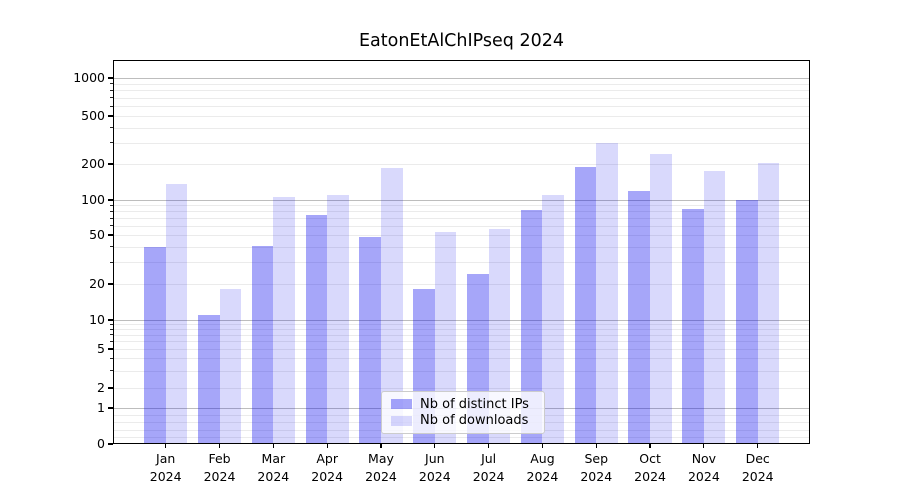 The image size is (900, 500). I want to click on y-tick-label: 100, so click(93, 199).